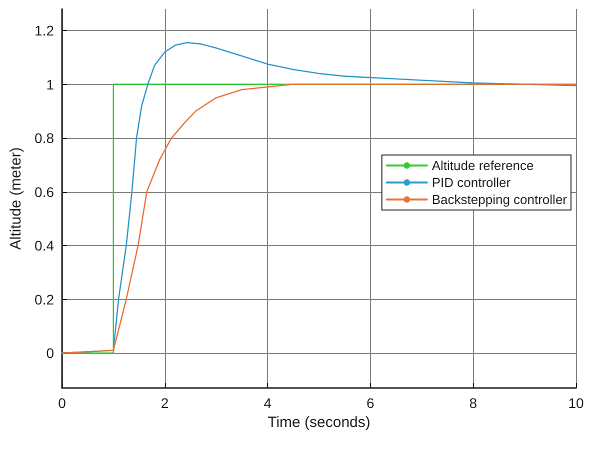 Image resolution: width=589 pixels, height=455 pixels. Describe the element at coordinates (483, 165) in the screenshot. I see `legend-label: Altitude reference` at that location.